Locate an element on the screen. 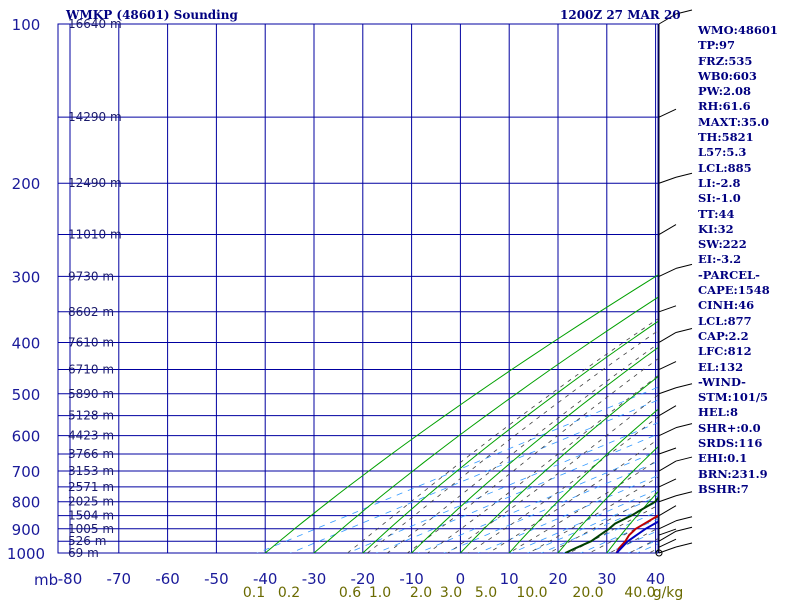 Image resolution: width=800 pixels, height=600 pixels. dewpoint-line is located at coordinates (611, 524).